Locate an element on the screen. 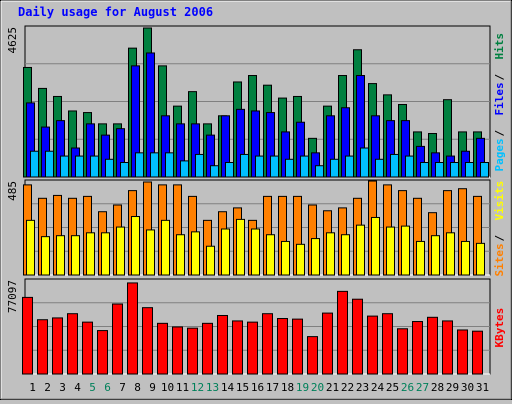 This screenshot has width=512, height=404. x-tick-label-9: 9 is located at coordinates (152, 387).